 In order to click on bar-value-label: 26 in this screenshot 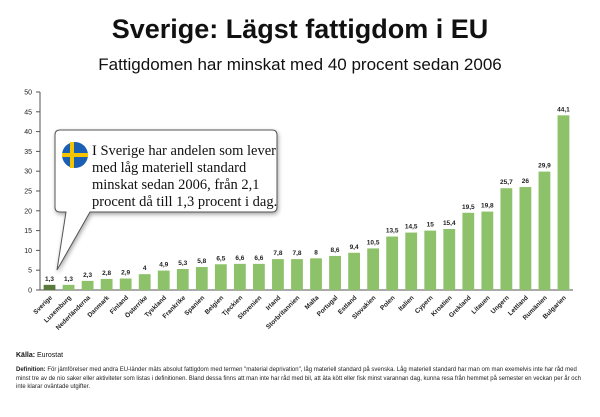, I will do `click(526, 181)`.